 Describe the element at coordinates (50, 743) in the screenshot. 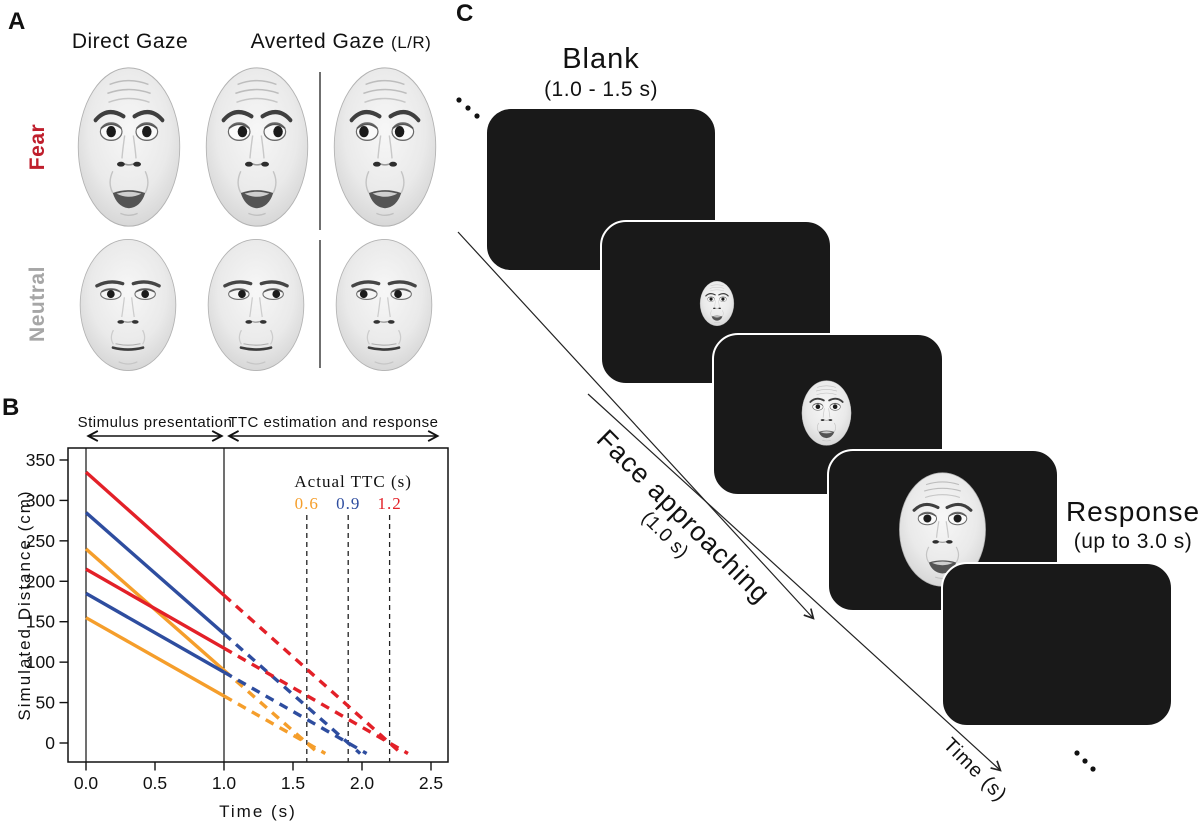

I see `y-tick-label: 0` at that location.